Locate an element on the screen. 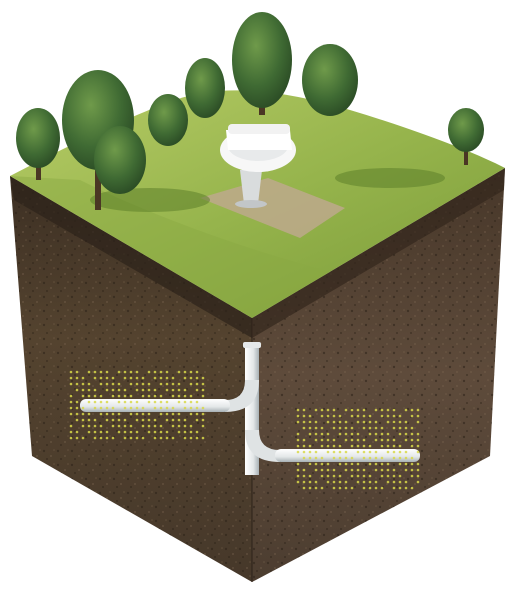 The image size is (511, 593). tree-shadow is located at coordinates (390, 178).